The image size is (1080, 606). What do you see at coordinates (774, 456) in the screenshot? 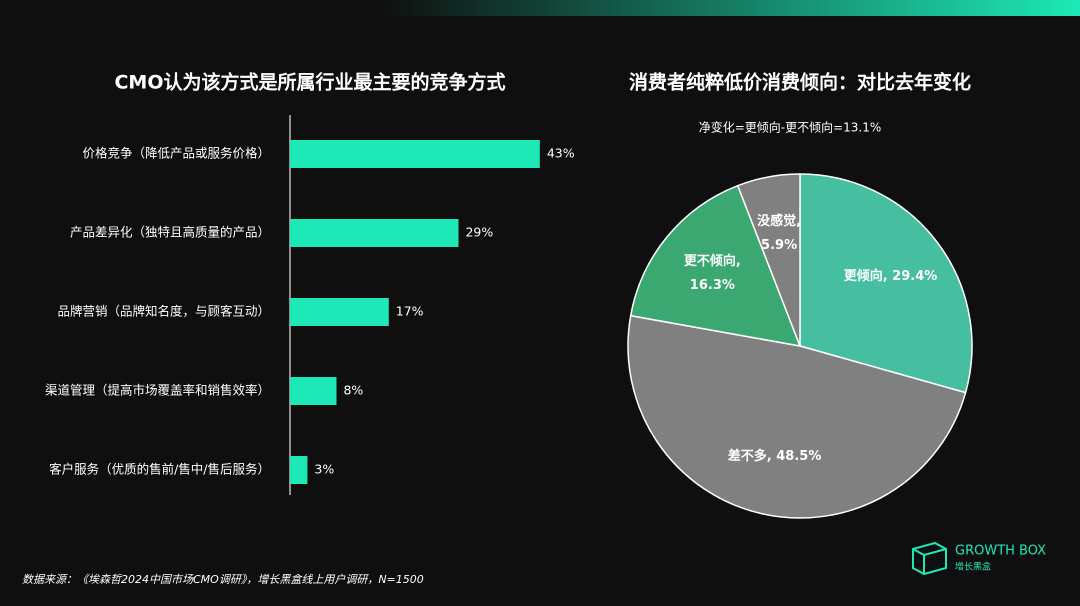
I see `slice-label: 差不多, 48.5%` at bounding box center [774, 456].